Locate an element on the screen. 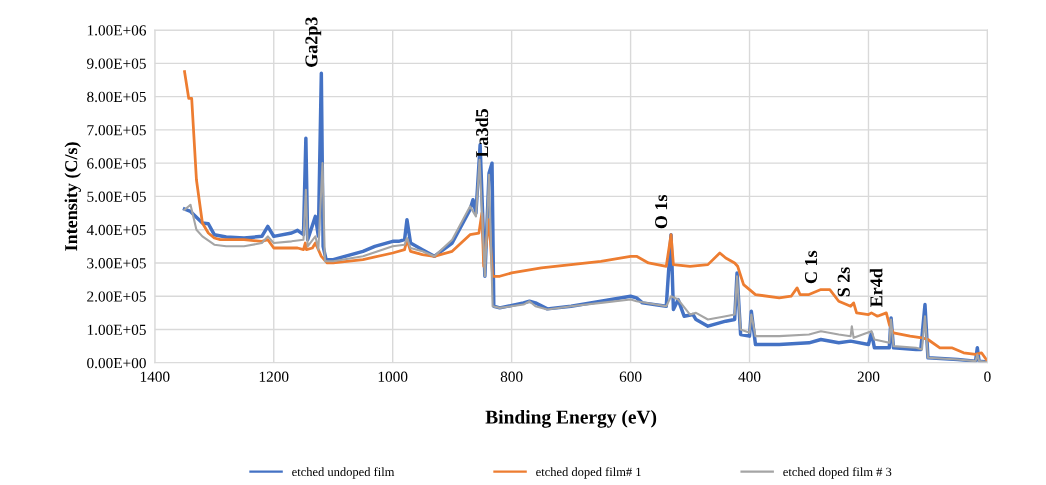 This screenshot has width=1046, height=485. y-tick-label: 7.00E+05 is located at coordinates (116, 130).